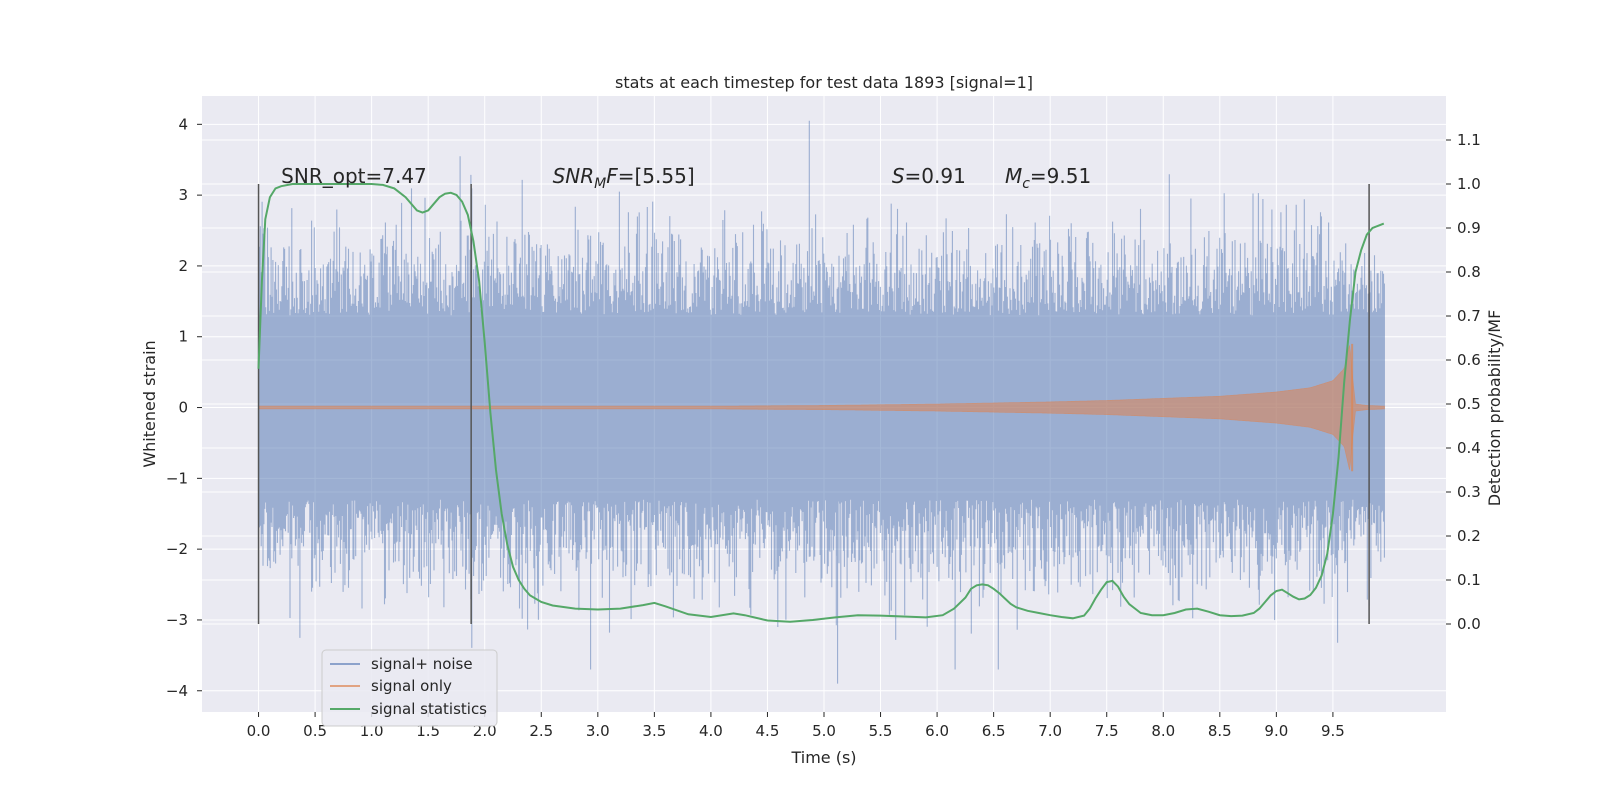 This screenshot has width=1600, height=800. Describe the element at coordinates (823, 757) in the screenshot. I see `x-axis-label: Time (s)` at that location.